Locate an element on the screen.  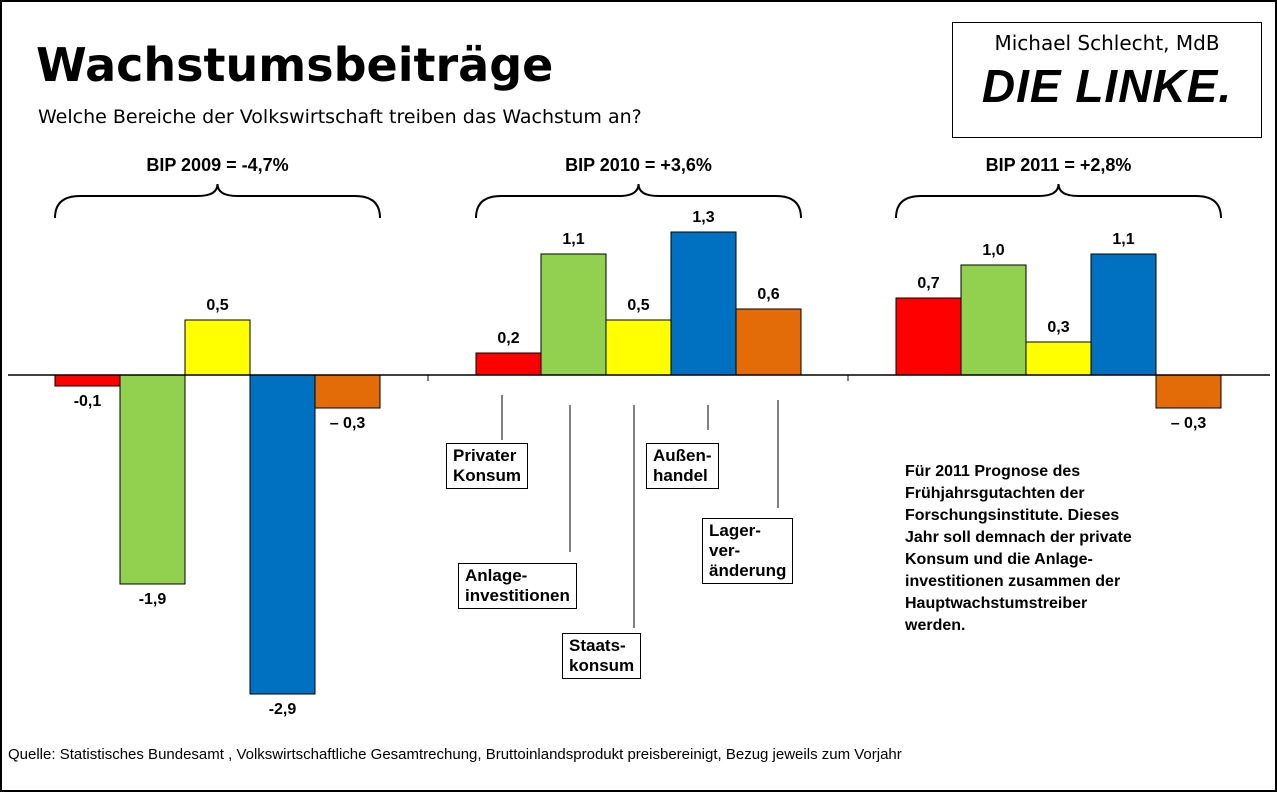
data-label: 1,3 is located at coordinates (703, 217).